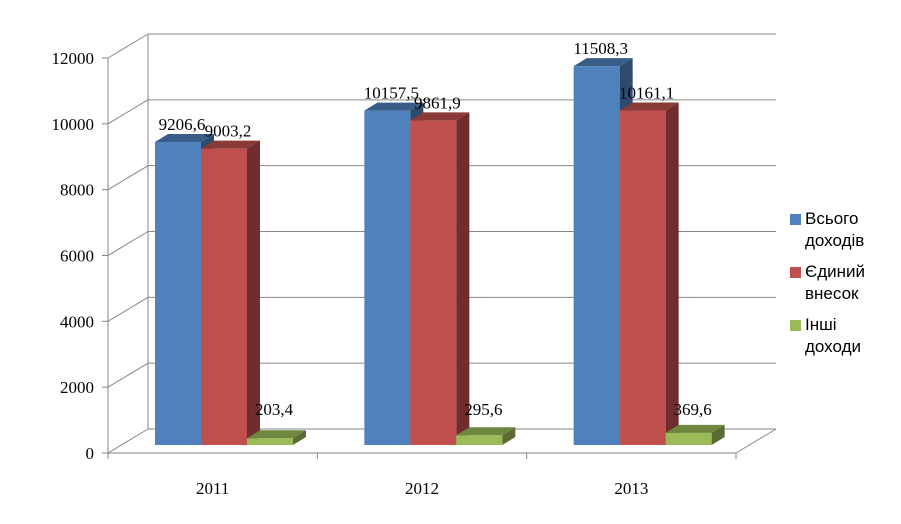  I want to click on y-tick-label: 8000, so click(77, 190).